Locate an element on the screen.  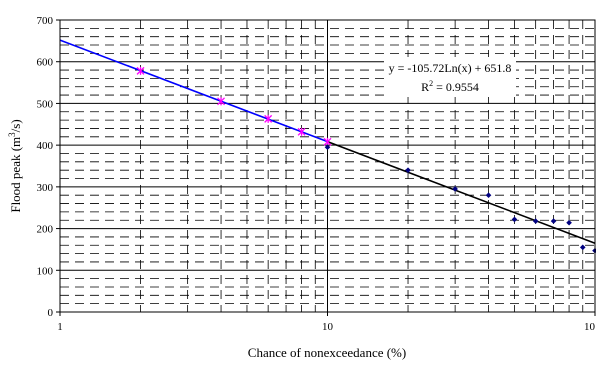
y-tick-label: 100 is located at coordinates (45, 271).